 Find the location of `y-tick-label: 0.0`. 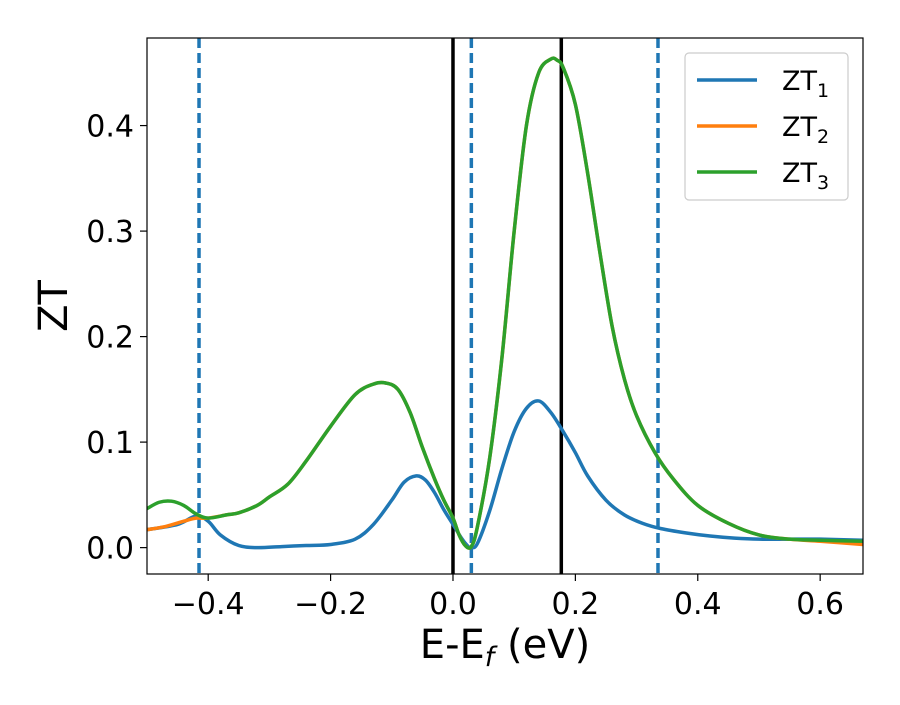

y-tick-label: 0.0 is located at coordinates (110, 549).